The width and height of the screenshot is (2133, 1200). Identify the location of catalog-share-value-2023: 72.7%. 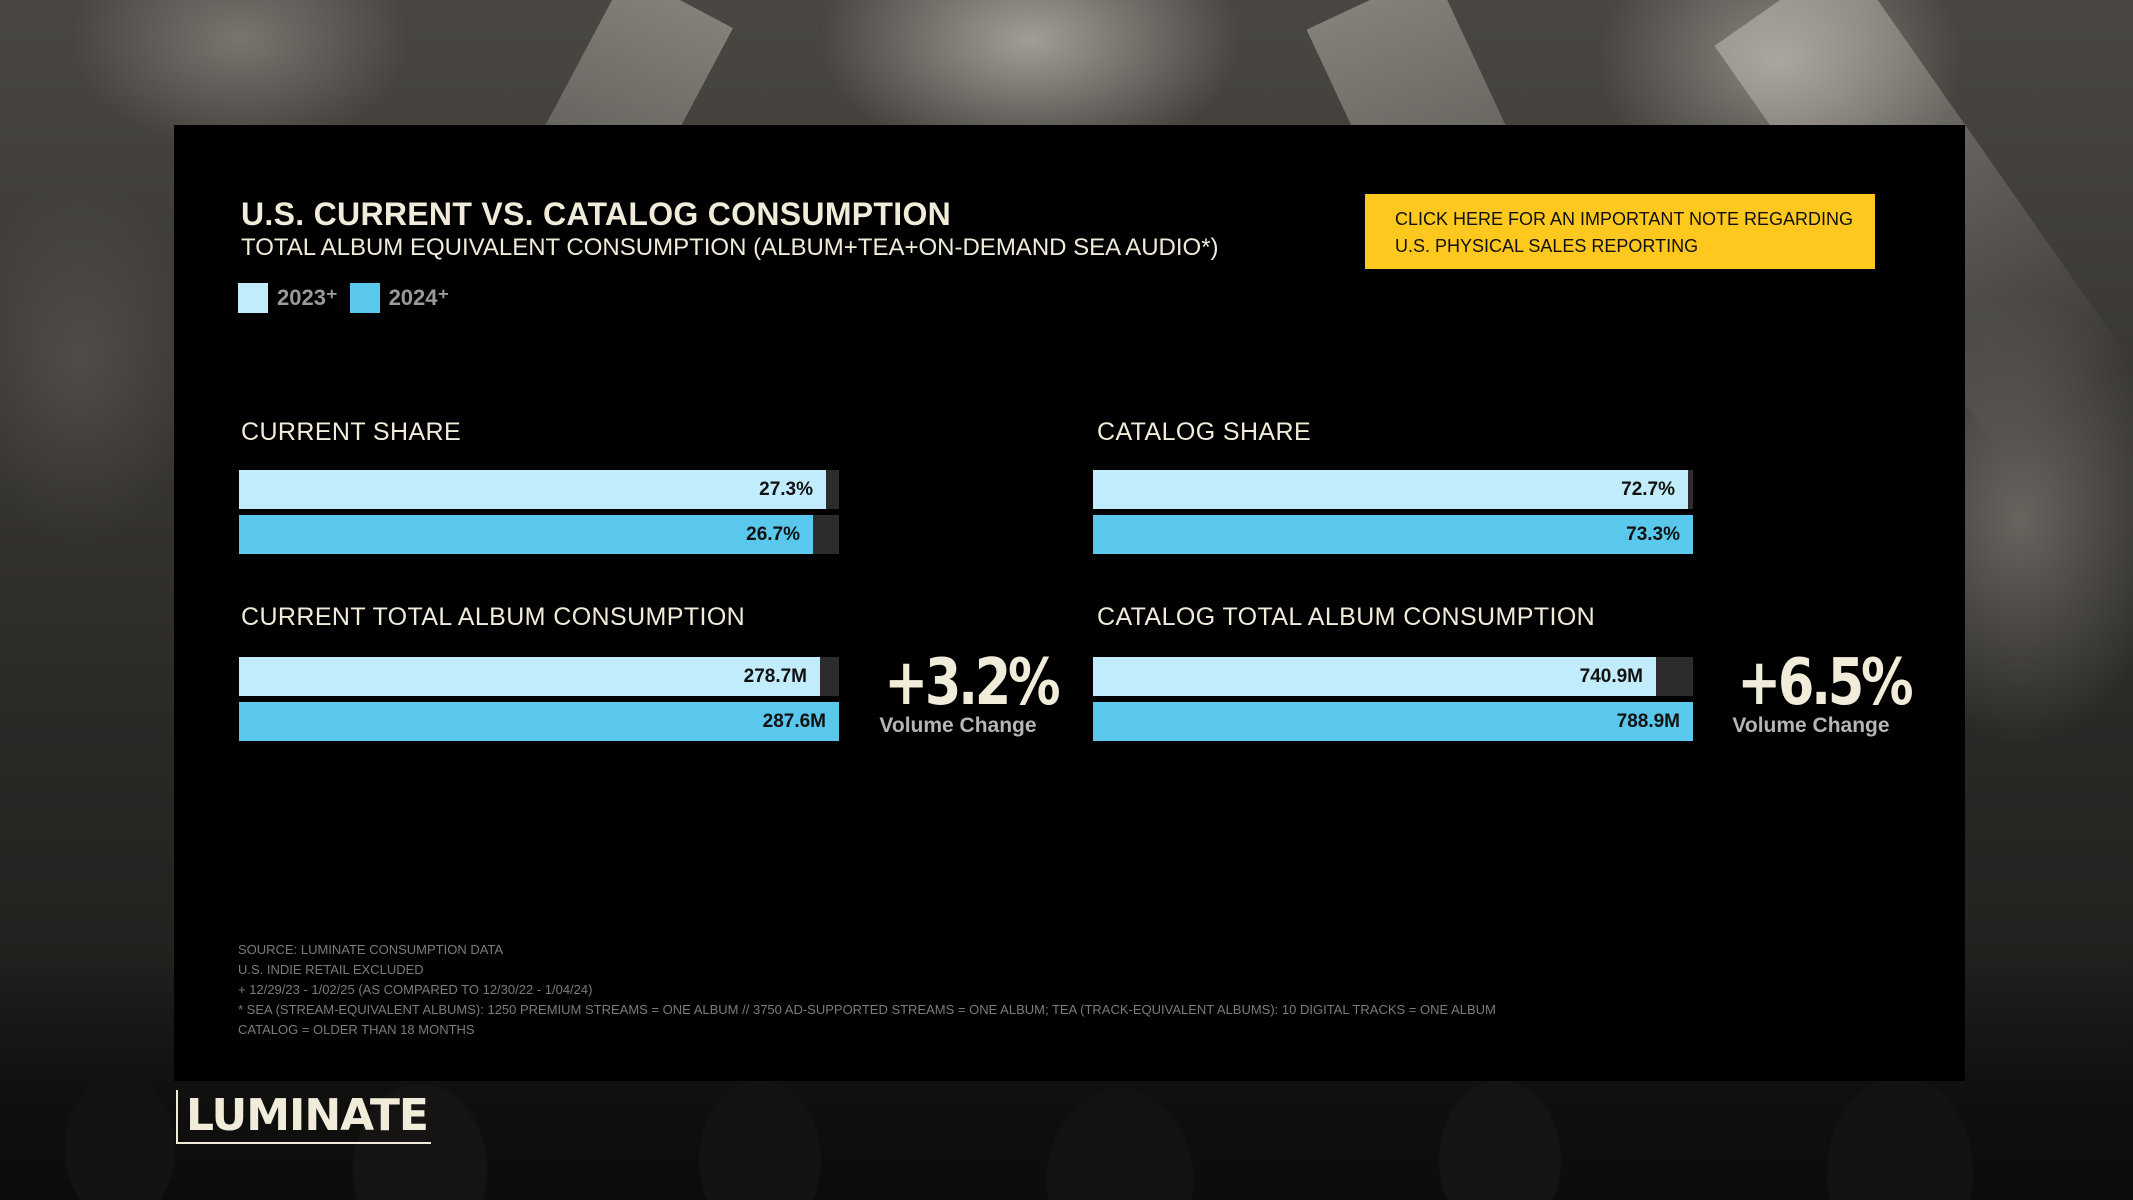
(1648, 489).